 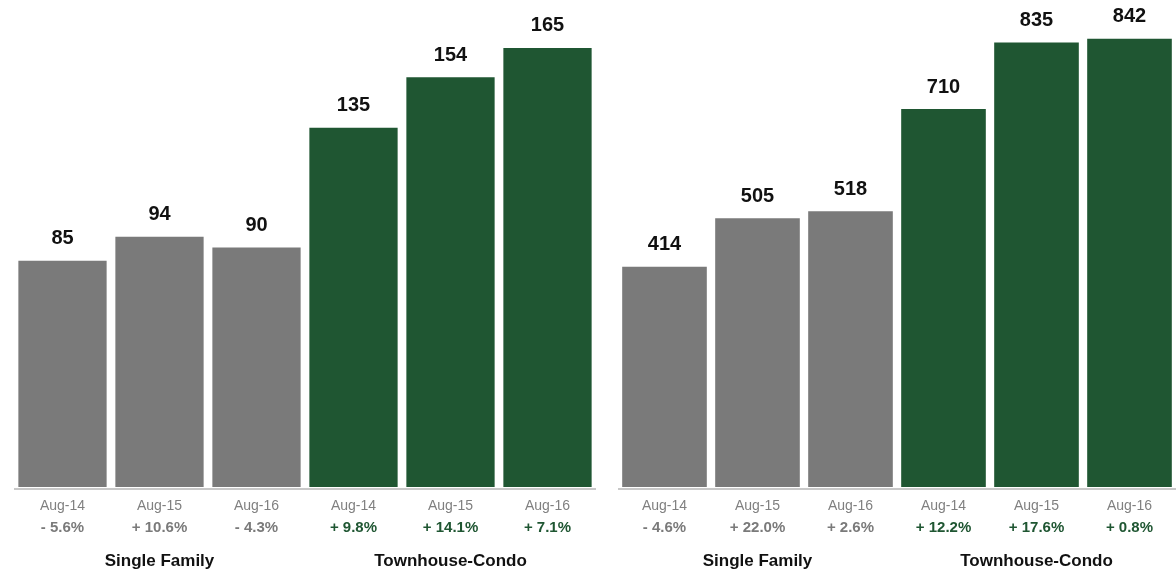 I want to click on data-label: 165, so click(x=547, y=24).